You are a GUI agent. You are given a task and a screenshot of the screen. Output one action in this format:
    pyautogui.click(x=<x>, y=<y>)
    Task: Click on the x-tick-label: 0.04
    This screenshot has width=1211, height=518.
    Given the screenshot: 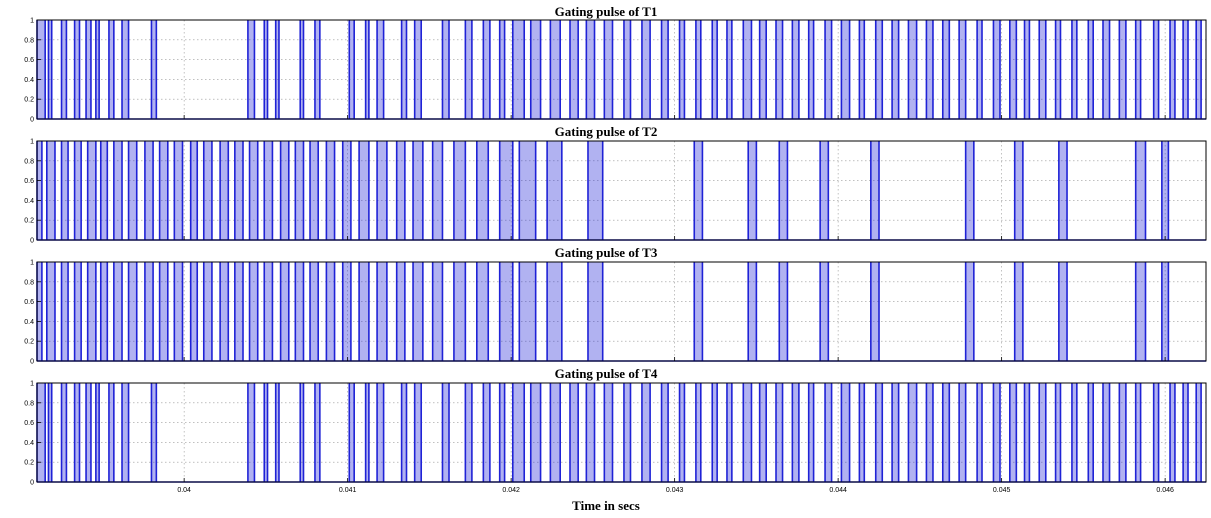 What is the action you would take?
    pyautogui.click(x=184, y=490)
    